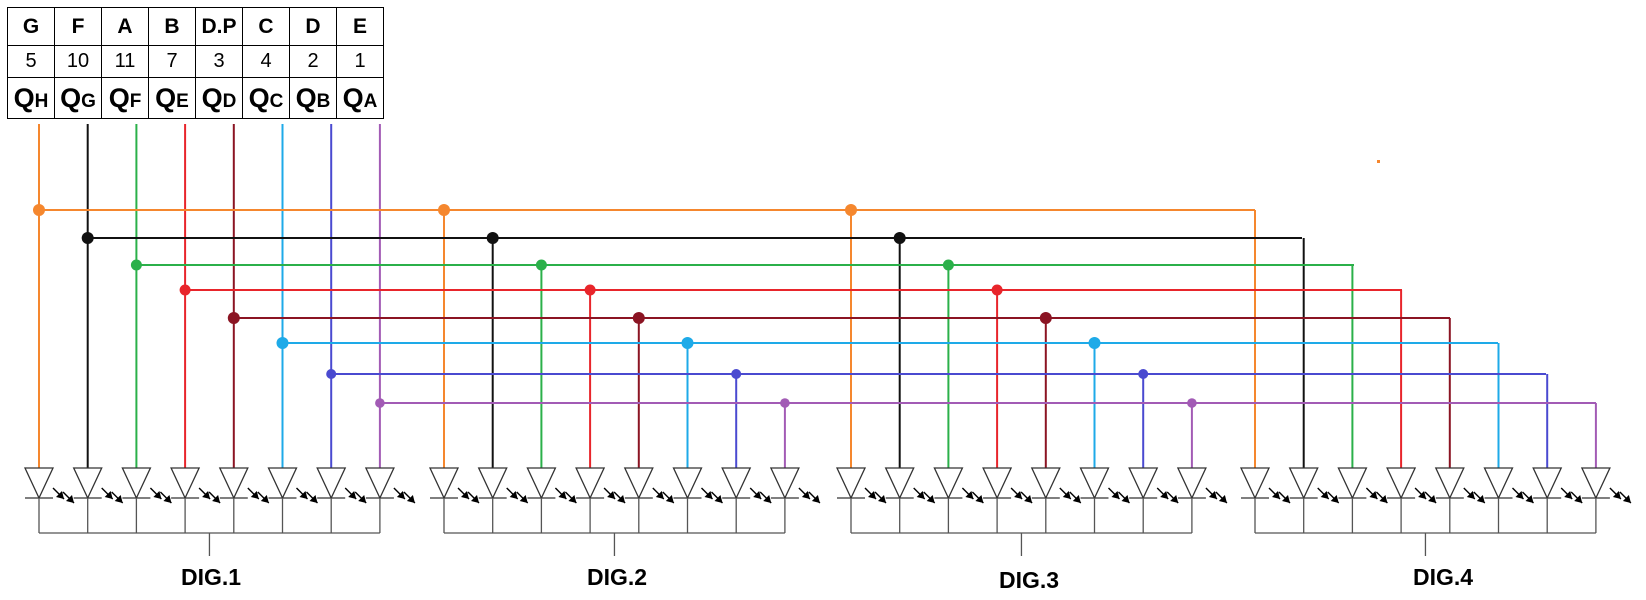  What do you see at coordinates (266, 26) in the screenshot?
I see `segment-cell: C` at bounding box center [266, 26].